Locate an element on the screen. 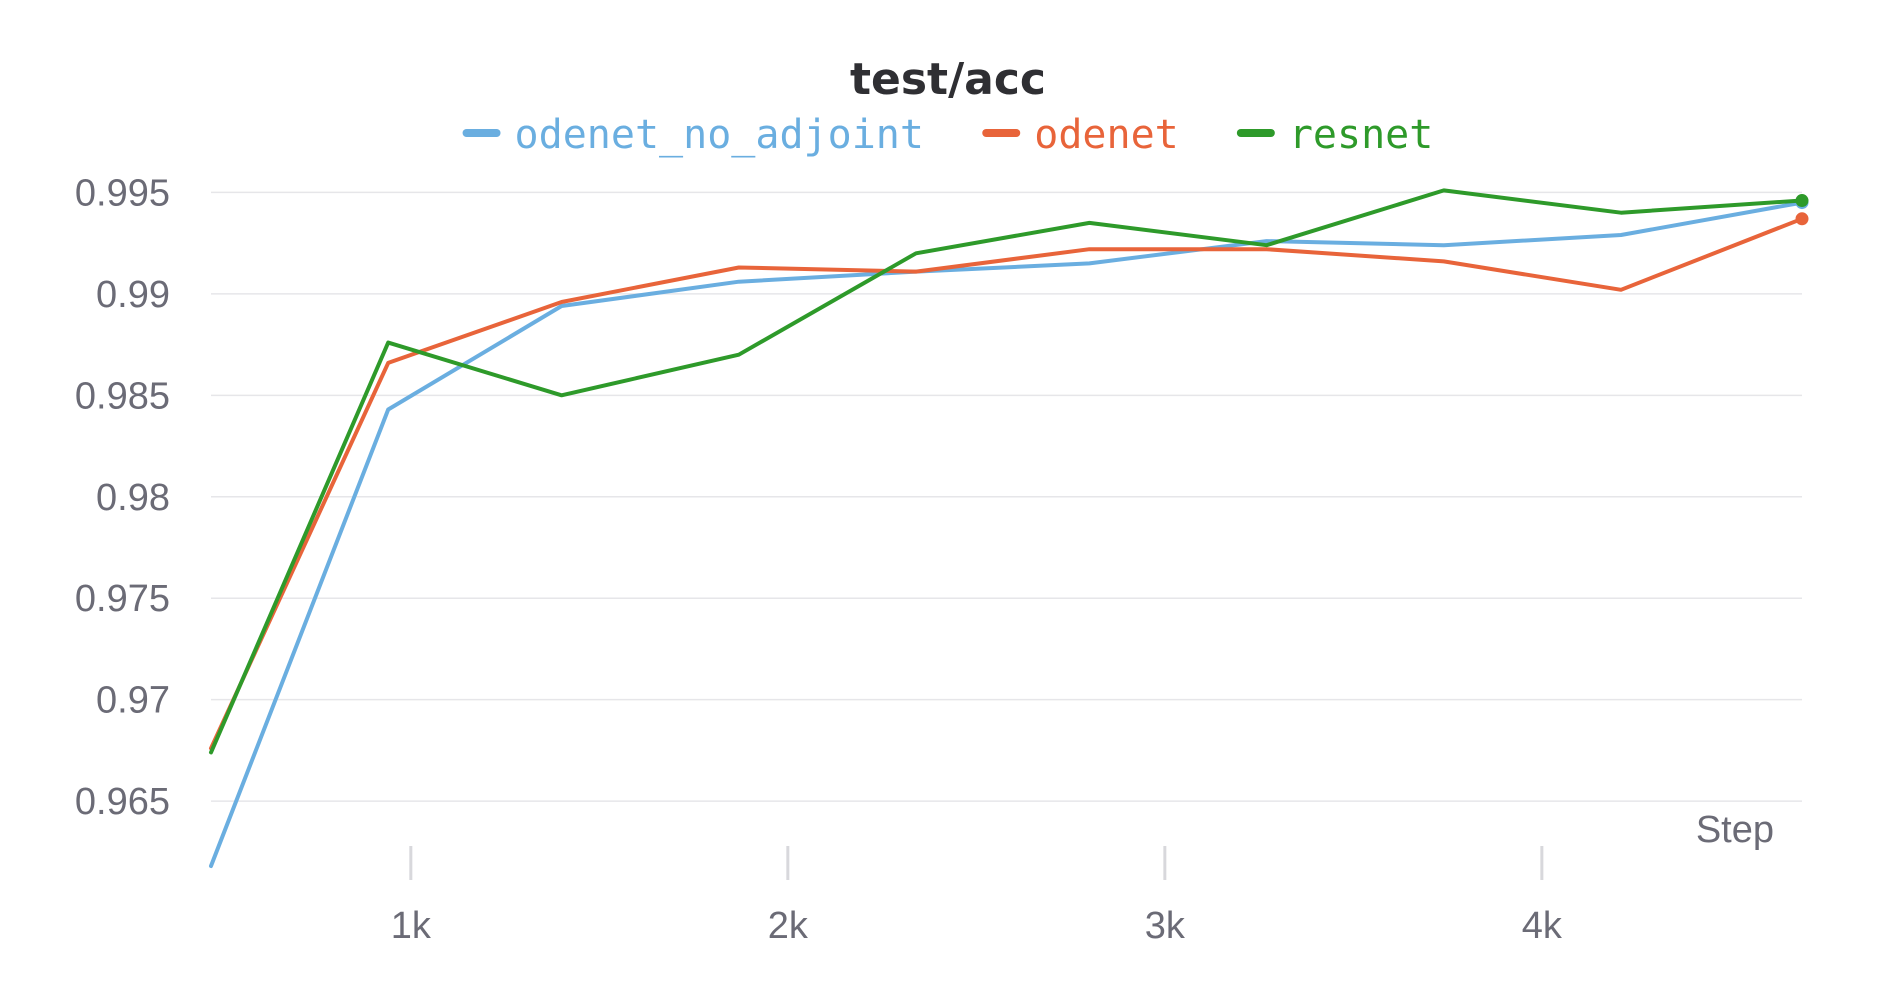 Image resolution: width=1896 pixels, height=996 pixels. y-tick-label: 0.975 is located at coordinates (122, 599).